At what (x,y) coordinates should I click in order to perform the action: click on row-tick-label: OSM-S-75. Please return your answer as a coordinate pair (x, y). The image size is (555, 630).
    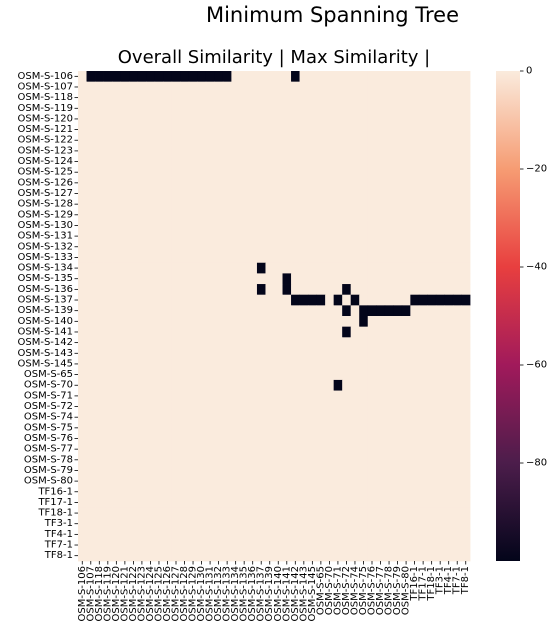
    Looking at the image, I should click on (48, 427).